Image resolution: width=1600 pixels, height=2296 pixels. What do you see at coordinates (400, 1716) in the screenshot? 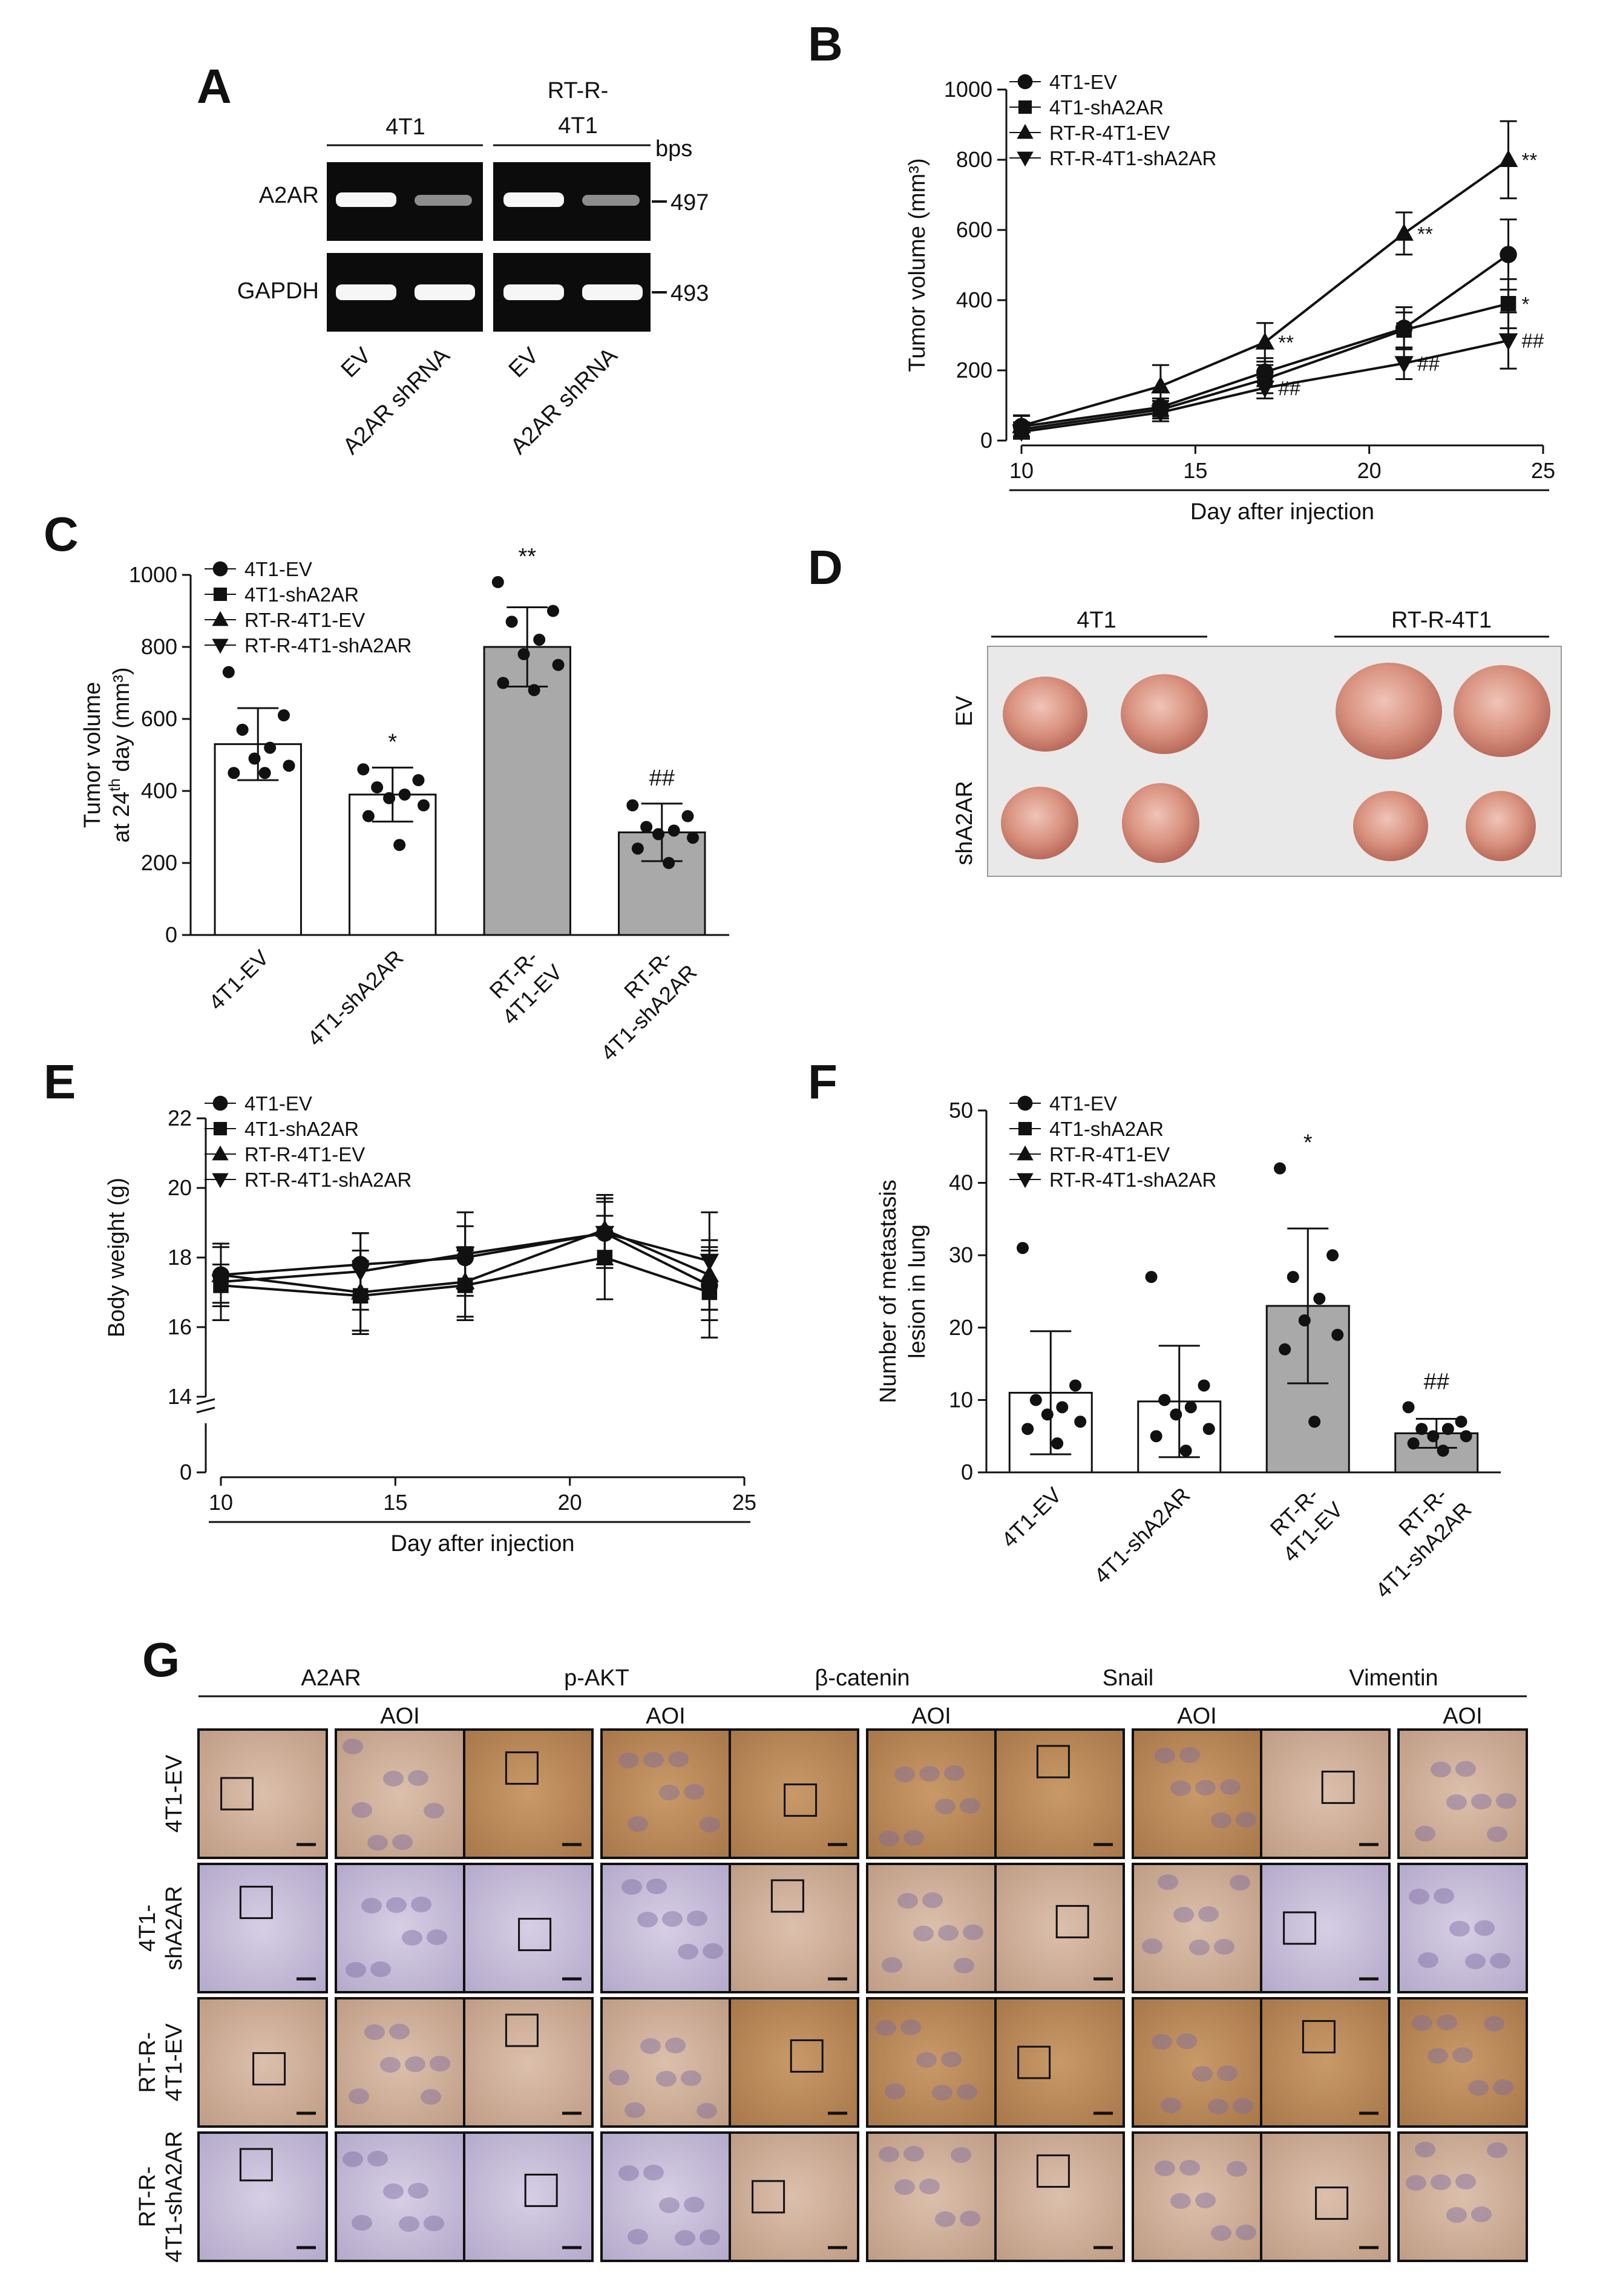
I see `ihc-aoi-label-0: AOI` at bounding box center [400, 1716].